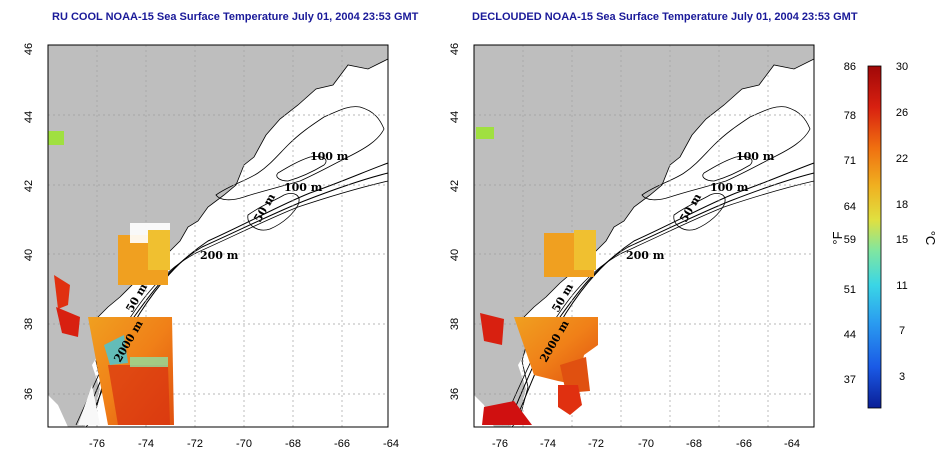 The image size is (950, 475). What do you see at coordinates (850, 335) in the screenshot?
I see `fahrenheit-tick-label: 44` at bounding box center [850, 335].